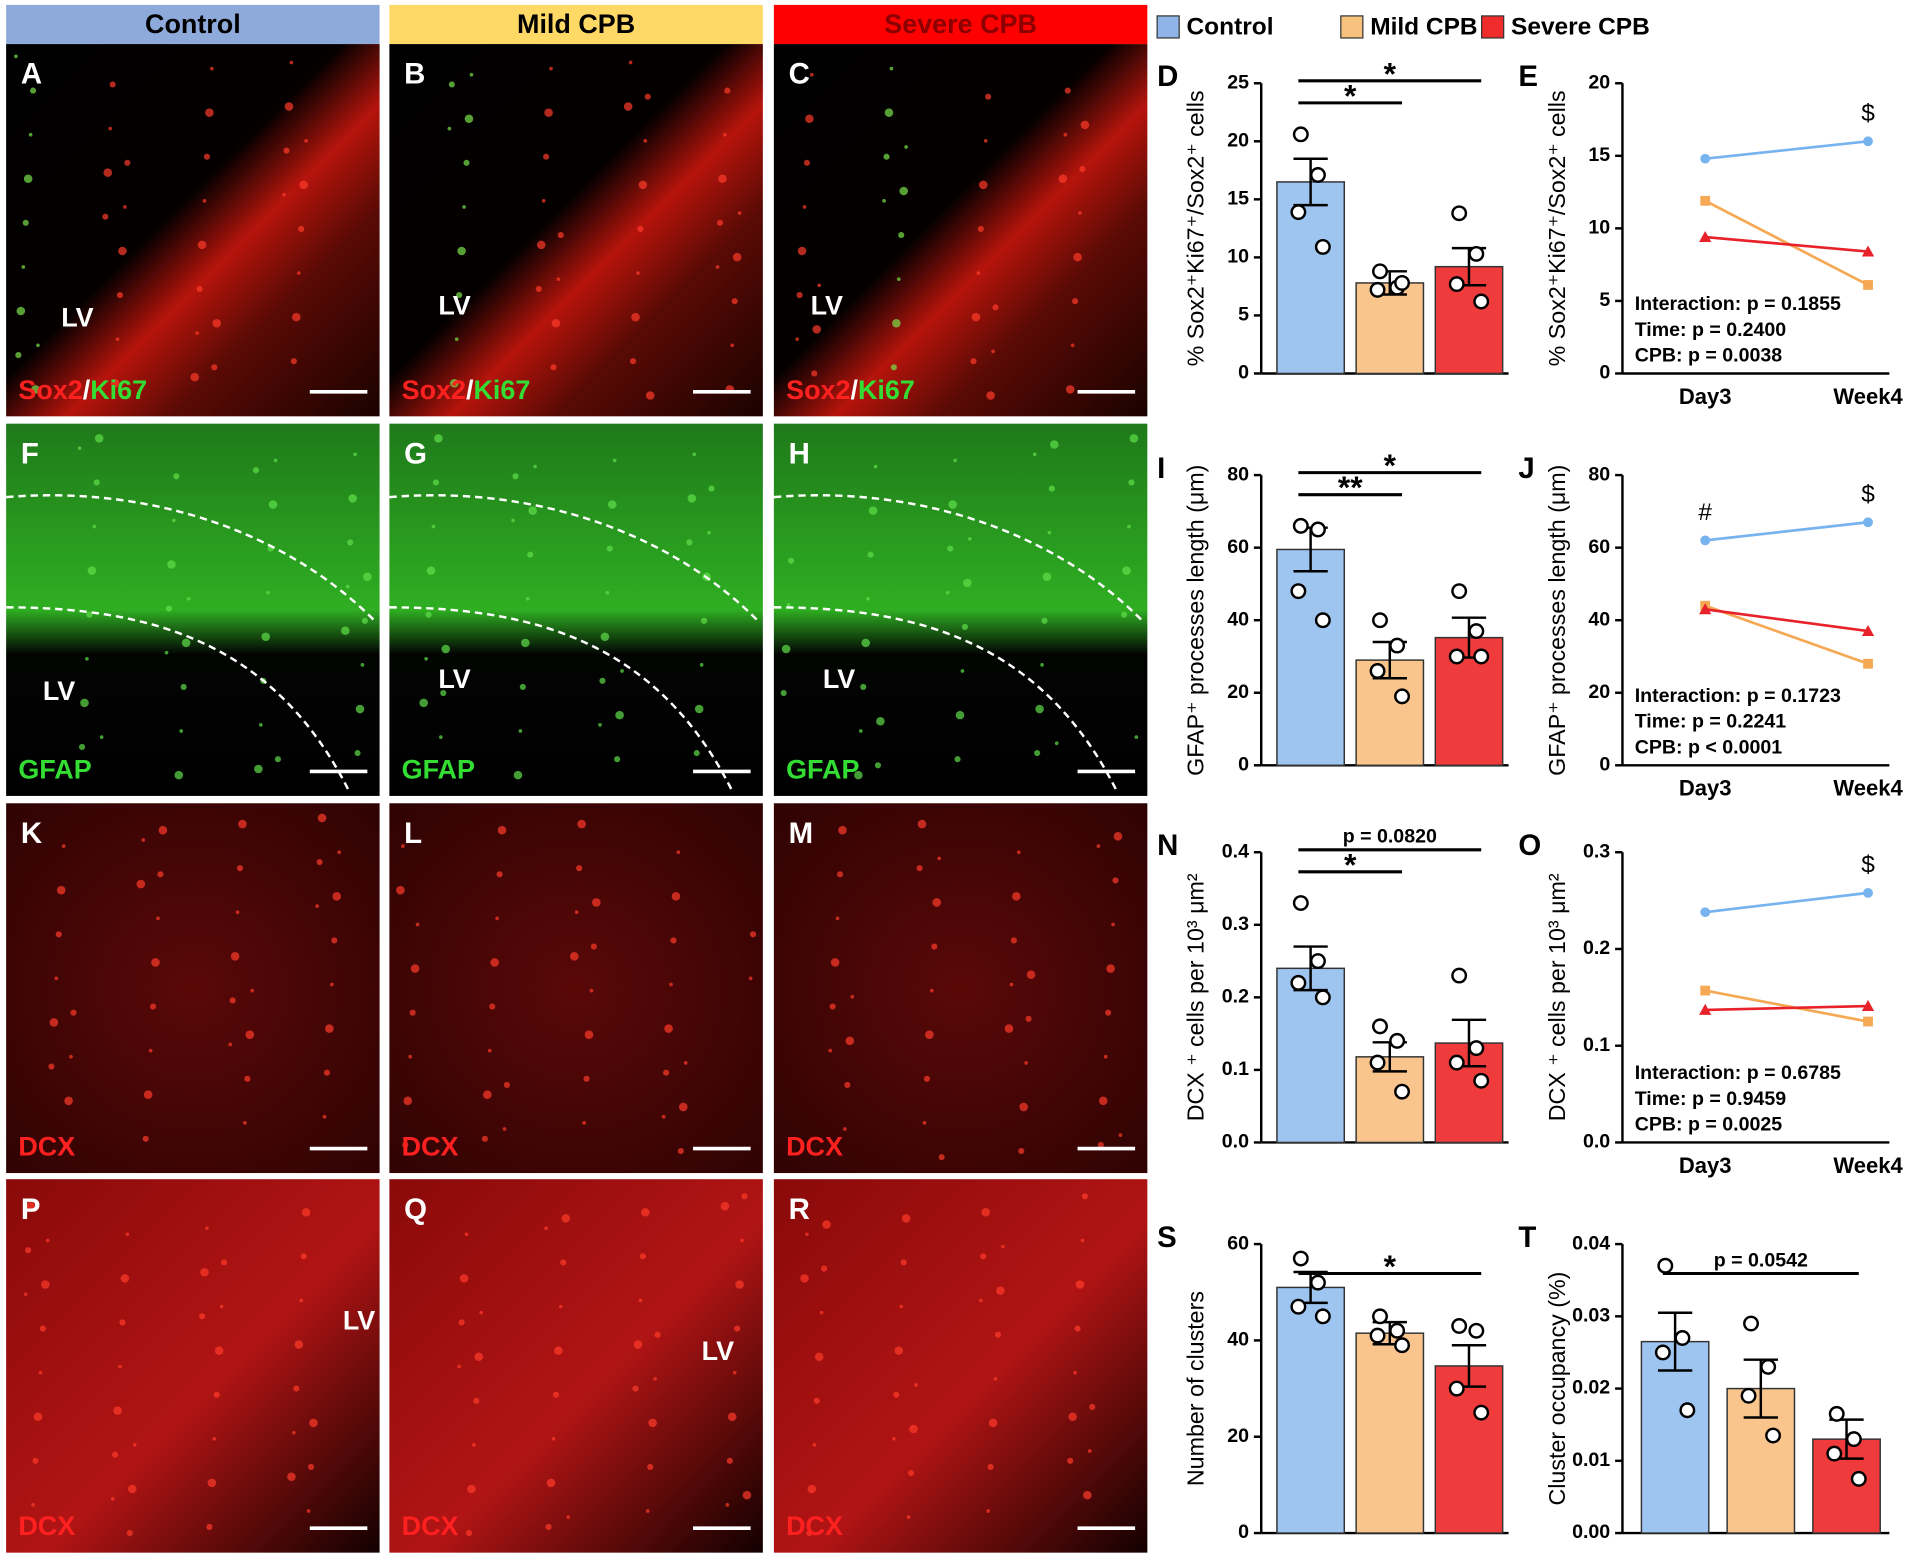  Describe the element at coordinates (814, 1147) in the screenshot. I see `stain-label: DCX` at that location.